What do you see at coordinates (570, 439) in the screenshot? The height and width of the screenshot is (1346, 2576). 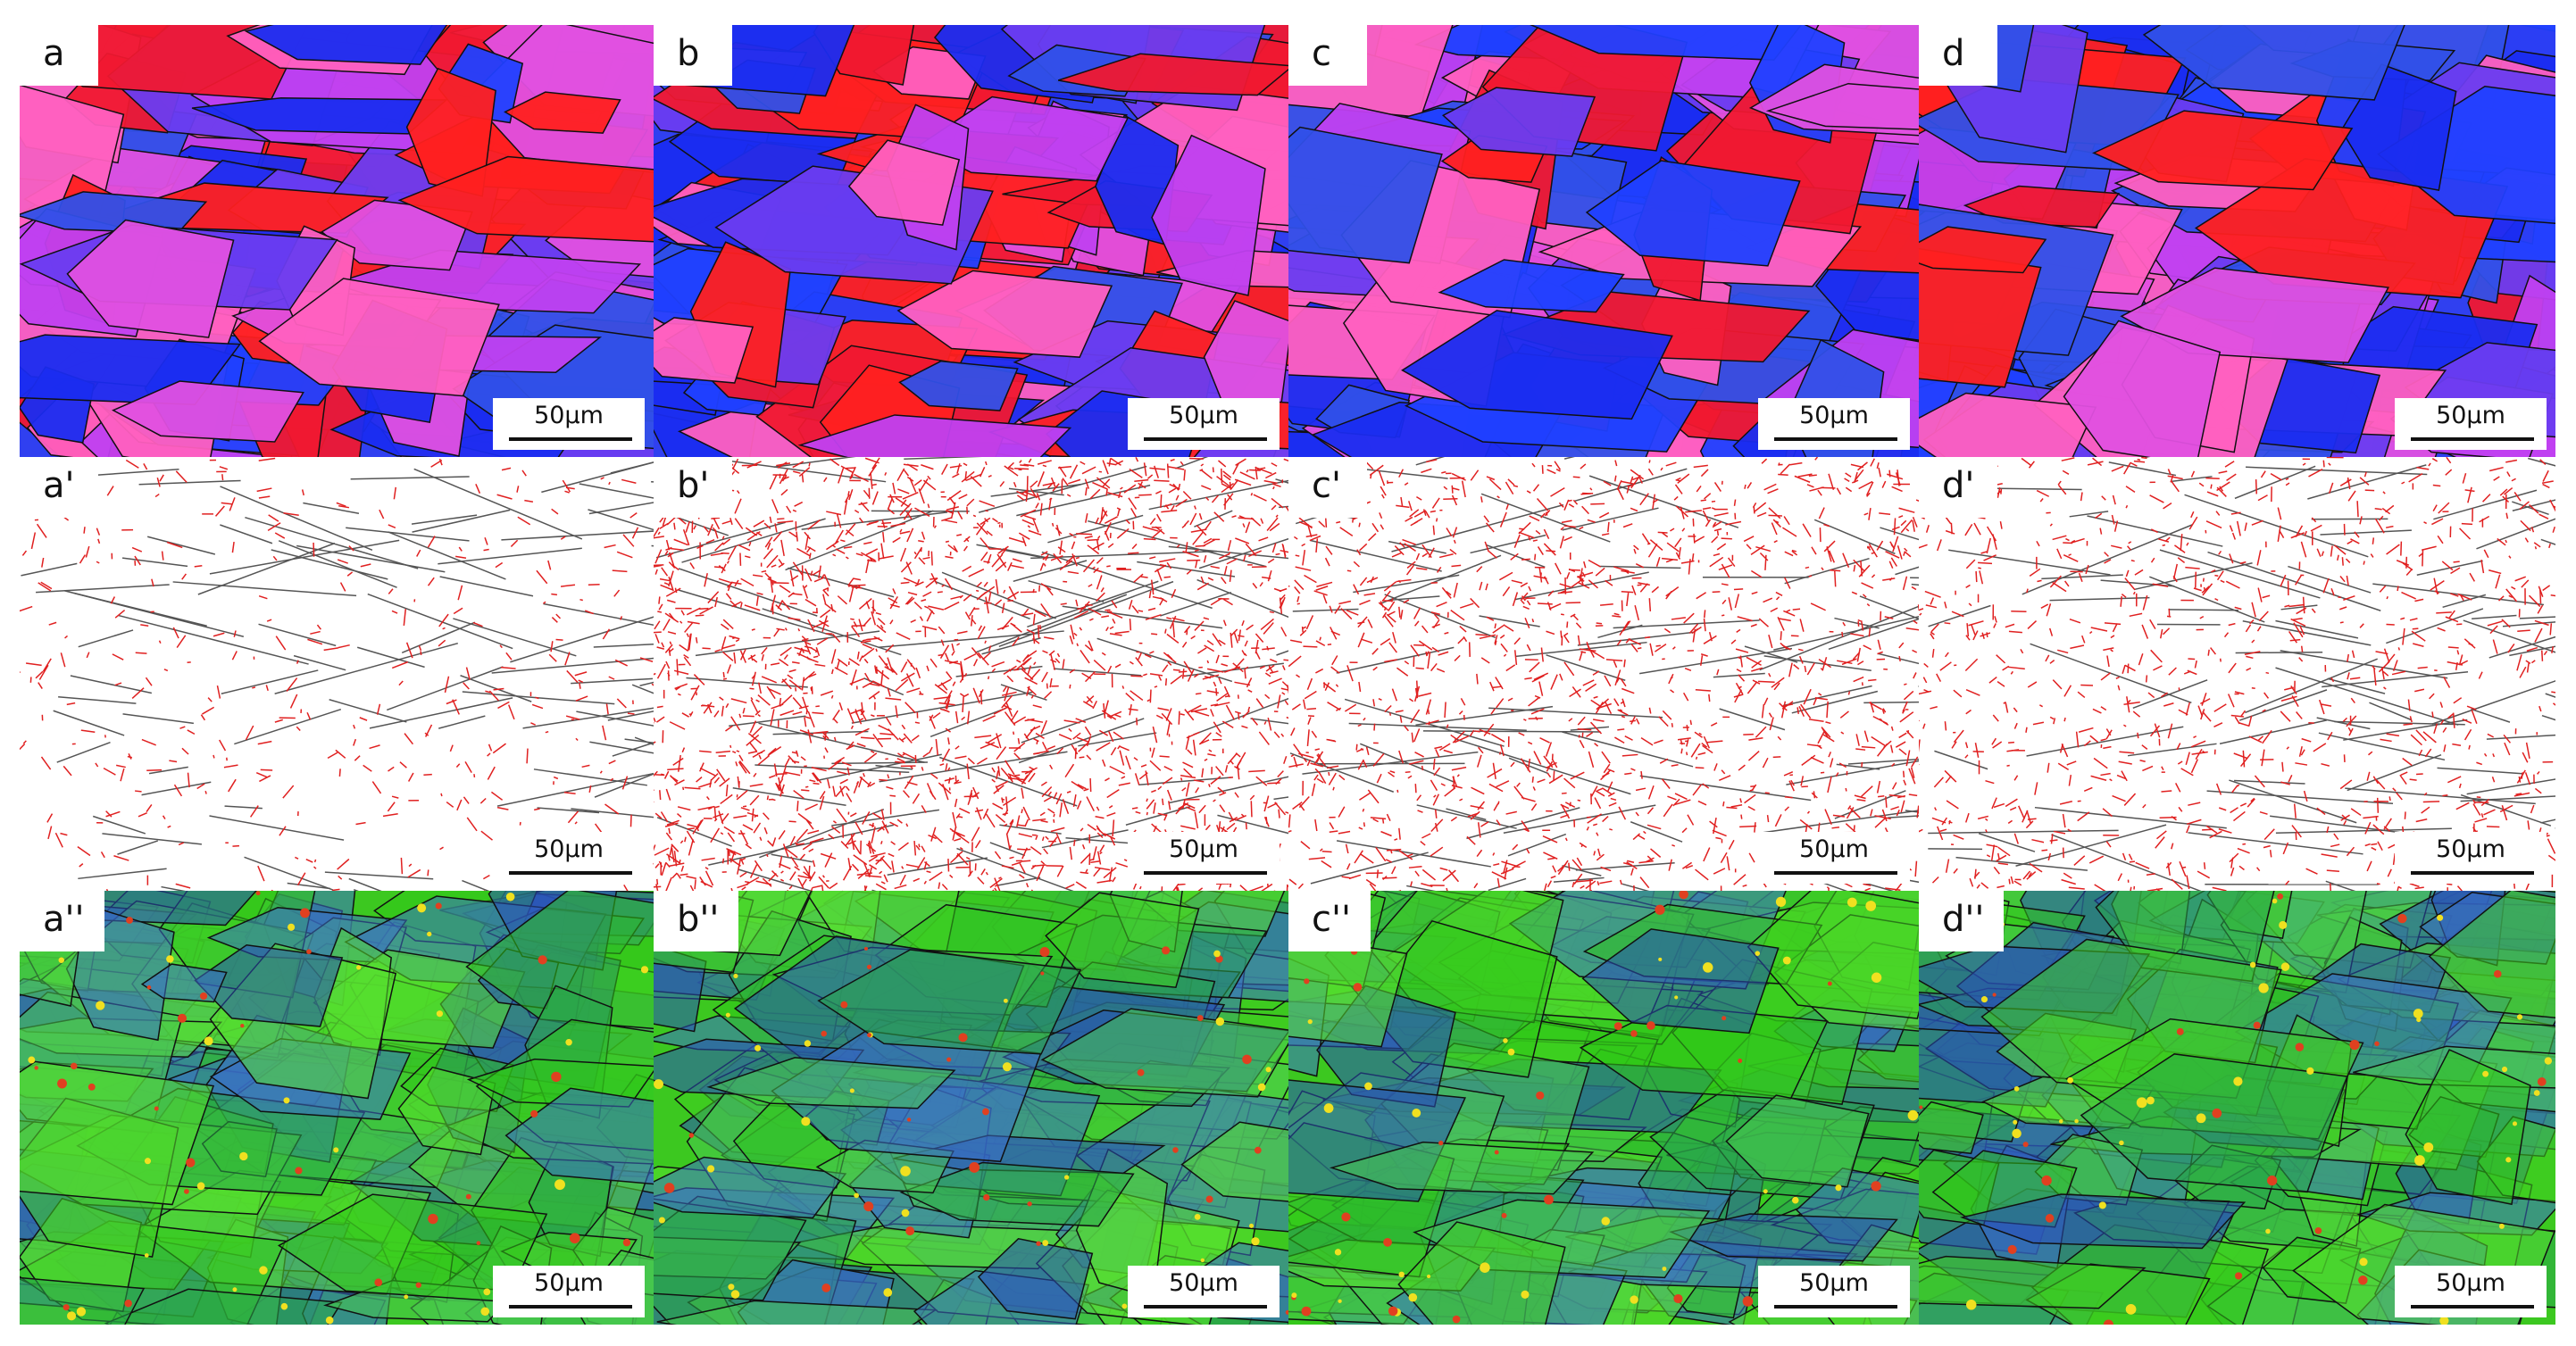 I see `scale-bar-line` at bounding box center [570, 439].